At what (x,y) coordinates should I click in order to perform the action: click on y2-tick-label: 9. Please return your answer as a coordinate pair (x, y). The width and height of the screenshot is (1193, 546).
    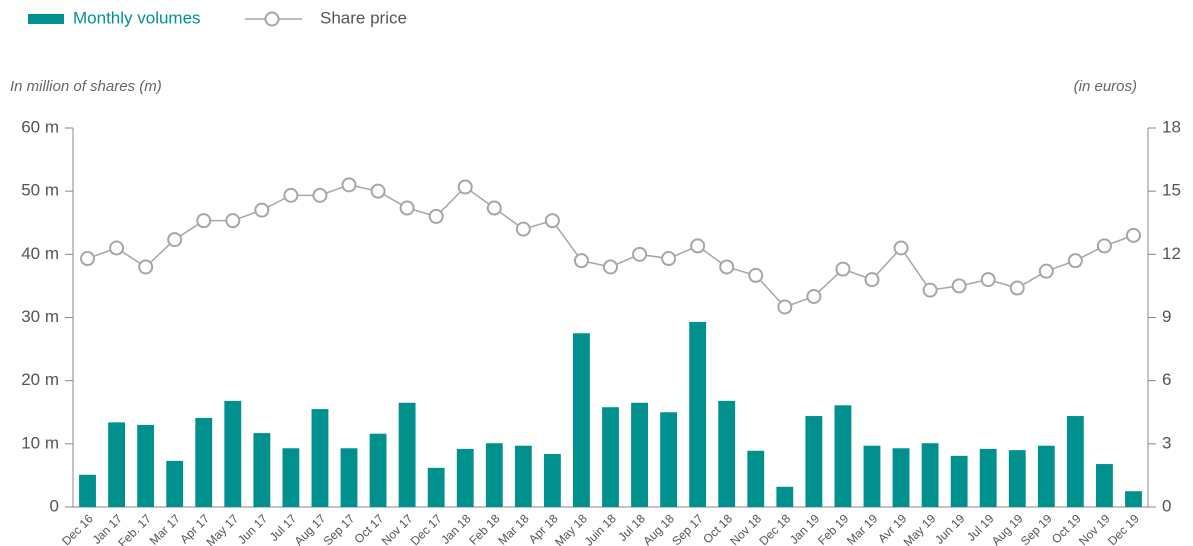
    Looking at the image, I should click on (1166, 316).